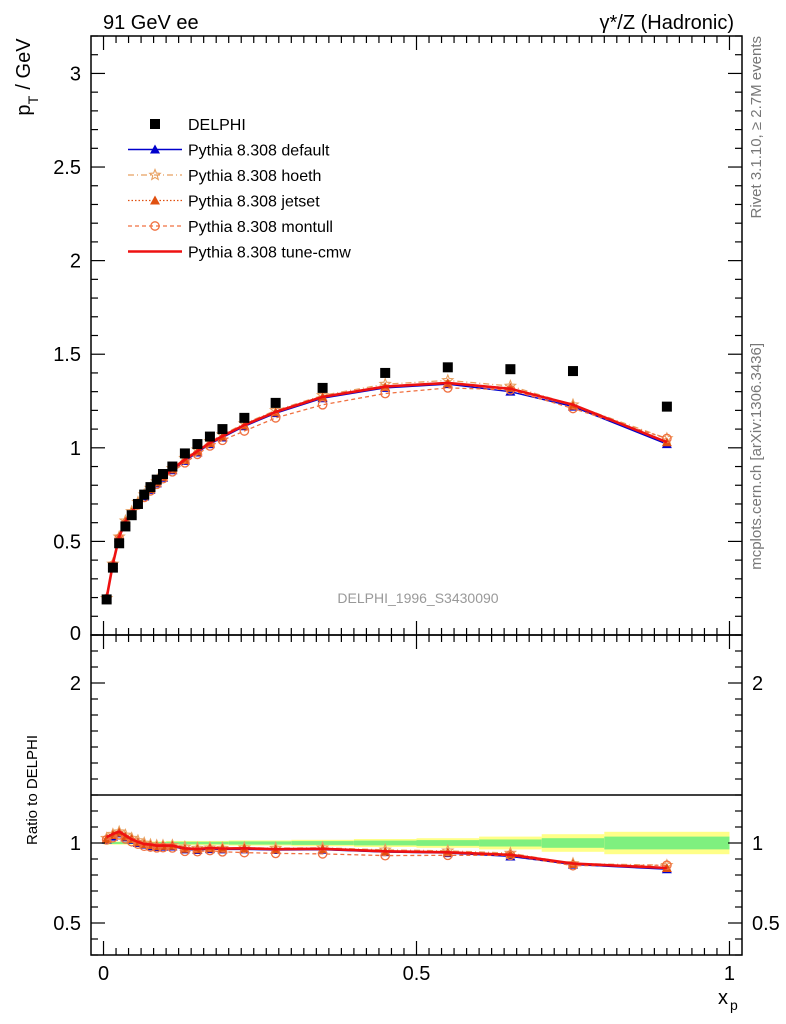 Image resolution: width=786 pixels, height=1024 pixels. Describe the element at coordinates (75, 449) in the screenshot. I see `y-tick-label: 1` at that location.